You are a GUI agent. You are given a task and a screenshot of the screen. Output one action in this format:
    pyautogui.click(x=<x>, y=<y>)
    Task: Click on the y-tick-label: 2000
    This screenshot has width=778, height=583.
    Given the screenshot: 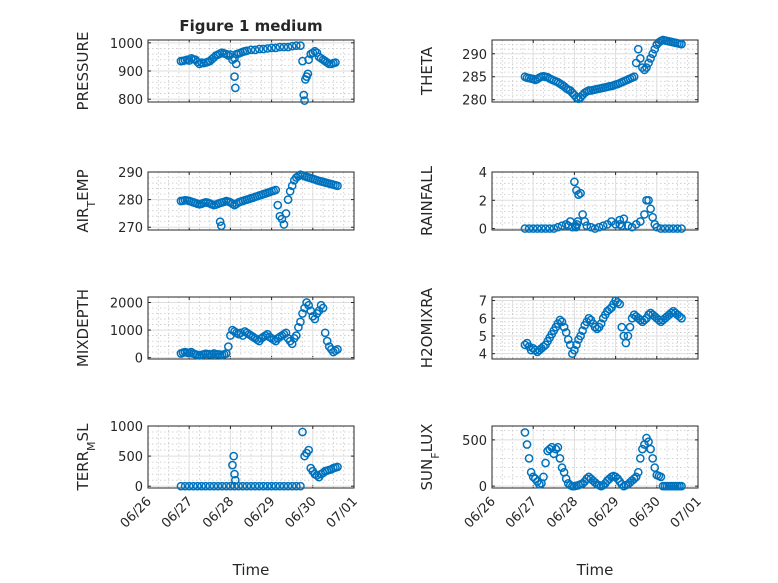 What is the action you would take?
    pyautogui.click(x=126, y=304)
    